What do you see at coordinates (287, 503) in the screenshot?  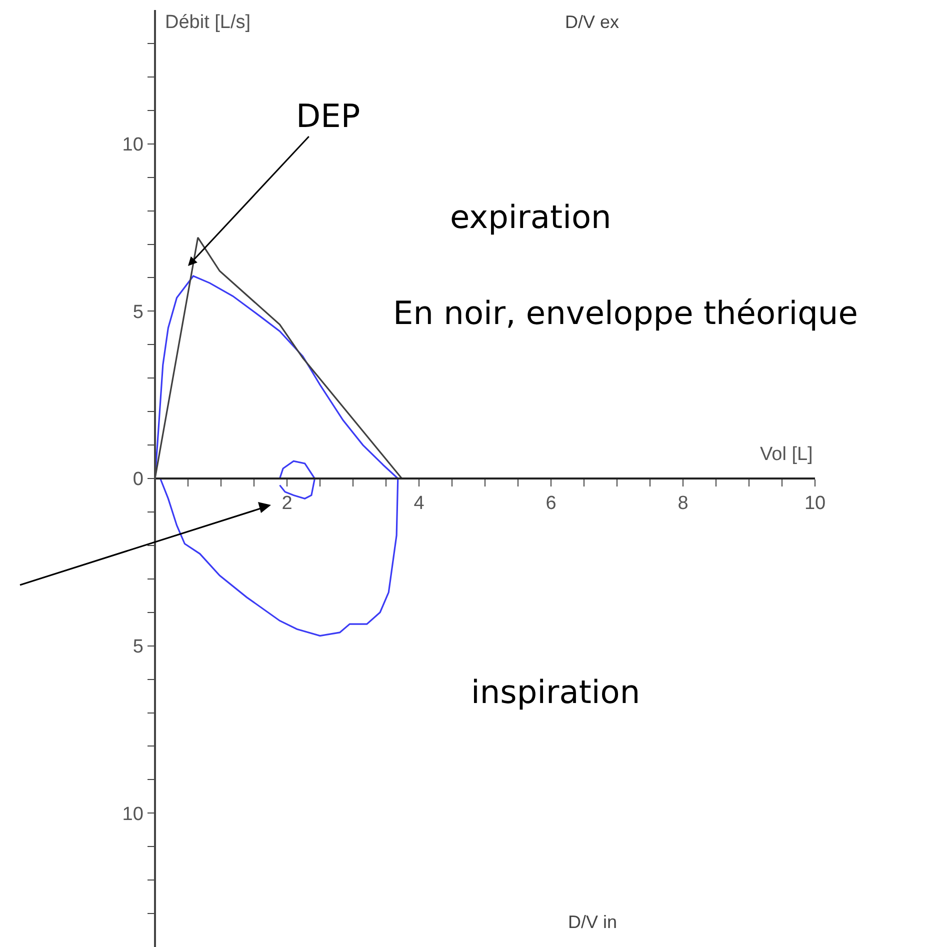 I see `x-tick-label: 2` at bounding box center [287, 503].